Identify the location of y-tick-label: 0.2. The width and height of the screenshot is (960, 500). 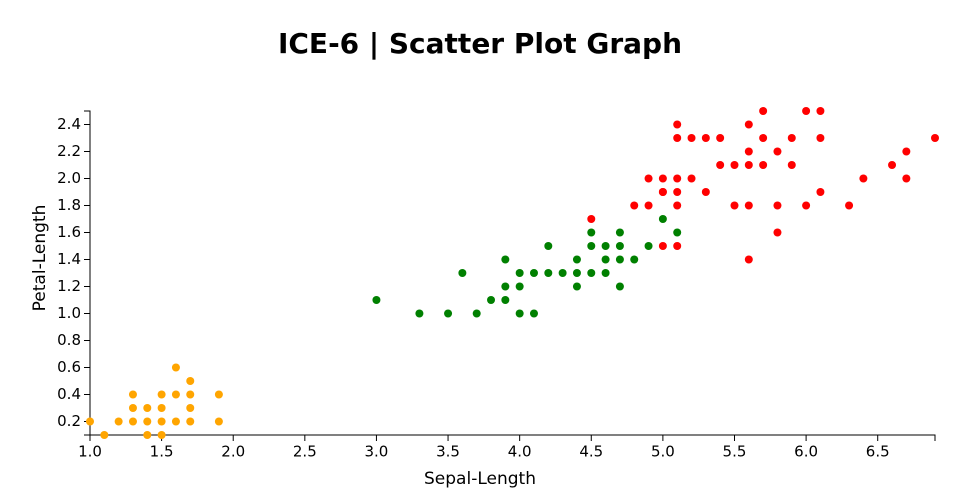
(69, 421).